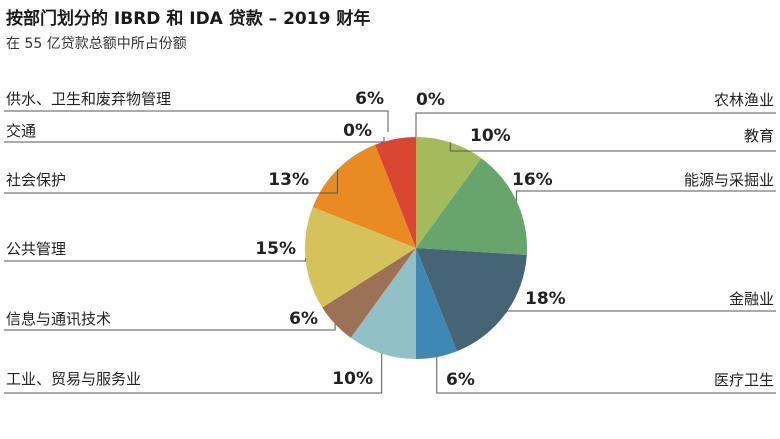 This screenshot has height=439, width=780. I want to click on slice-pct-label-2: 16%, so click(532, 180).